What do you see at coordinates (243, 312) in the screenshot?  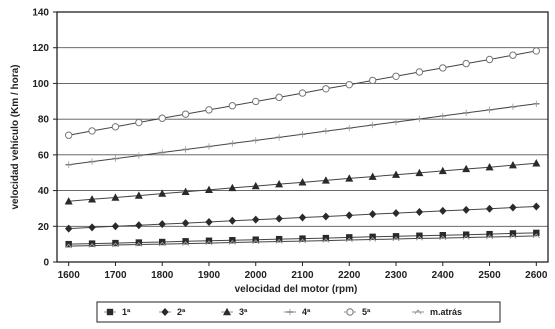 I see `legend-label: 3ª` at bounding box center [243, 312].